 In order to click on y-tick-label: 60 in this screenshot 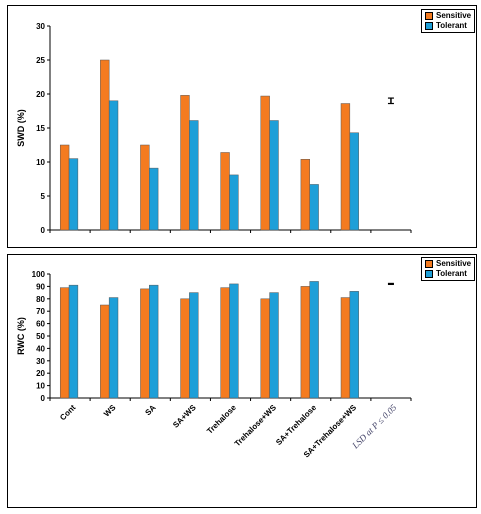, I will do `click(40, 324)`.